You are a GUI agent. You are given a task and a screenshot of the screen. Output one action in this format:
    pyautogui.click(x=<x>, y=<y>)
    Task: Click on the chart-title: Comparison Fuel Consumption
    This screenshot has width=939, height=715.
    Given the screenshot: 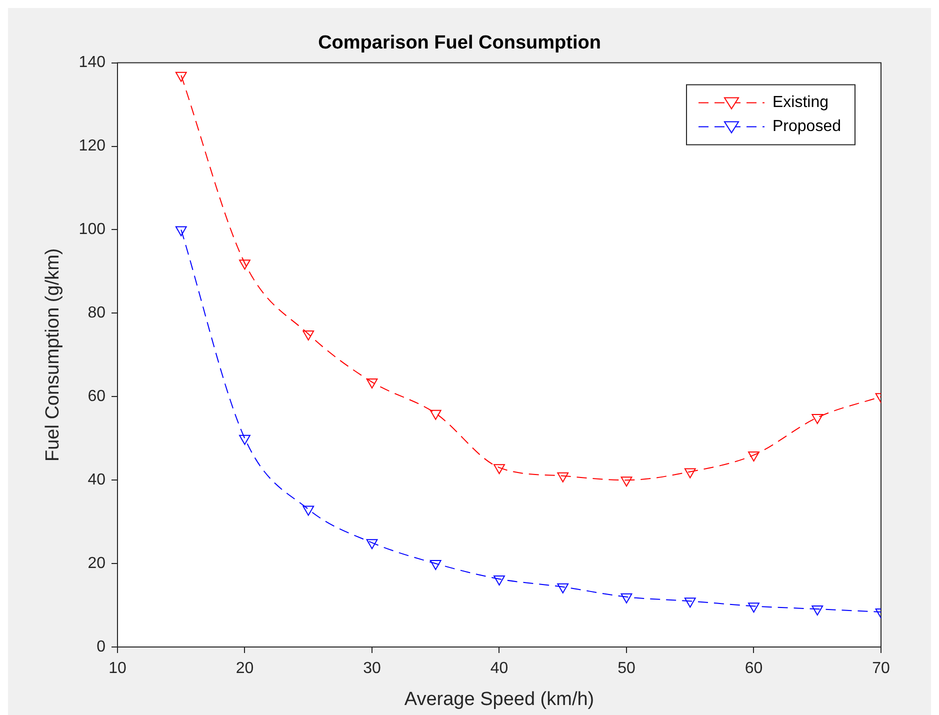 What is the action you would take?
    pyautogui.click(x=459, y=43)
    